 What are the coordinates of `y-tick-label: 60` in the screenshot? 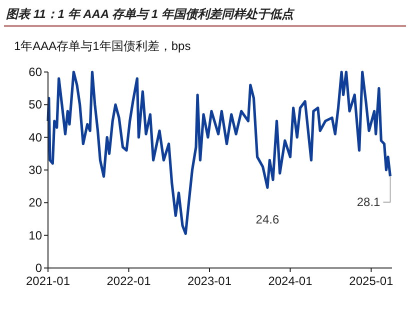 It's located at (35, 72).